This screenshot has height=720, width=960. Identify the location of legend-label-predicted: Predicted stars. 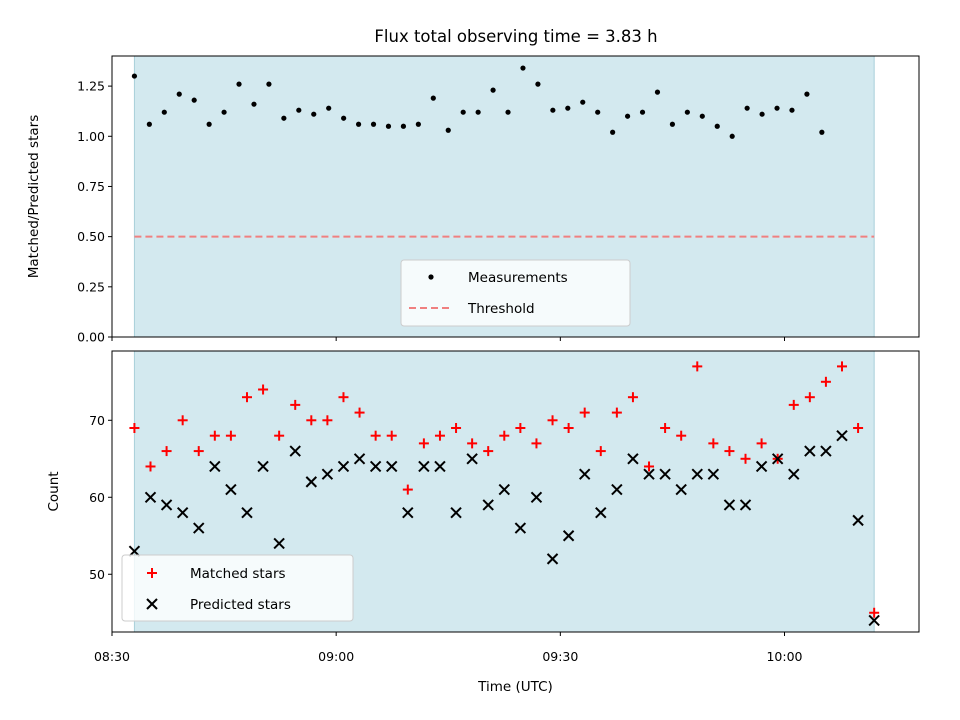
(240, 605).